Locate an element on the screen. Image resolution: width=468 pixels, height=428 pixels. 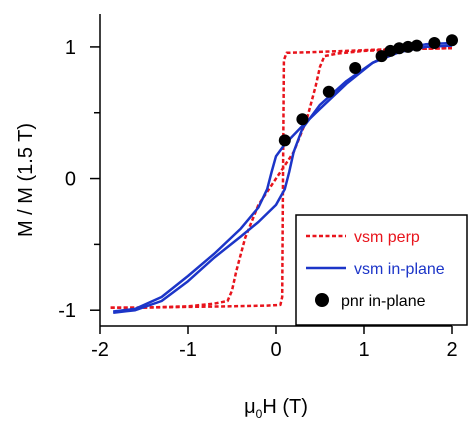
legend-box is located at coordinates (381, 270).